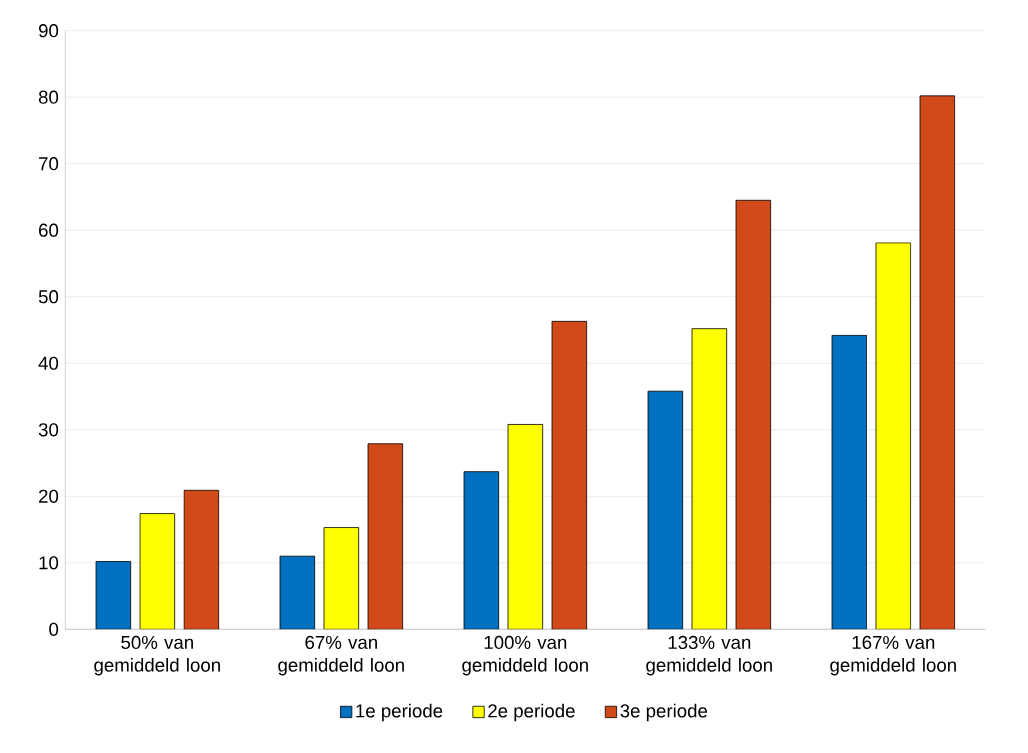 The width and height of the screenshot is (1028, 753). Describe the element at coordinates (48, 296) in the screenshot. I see `y-tick-label: 50` at that location.